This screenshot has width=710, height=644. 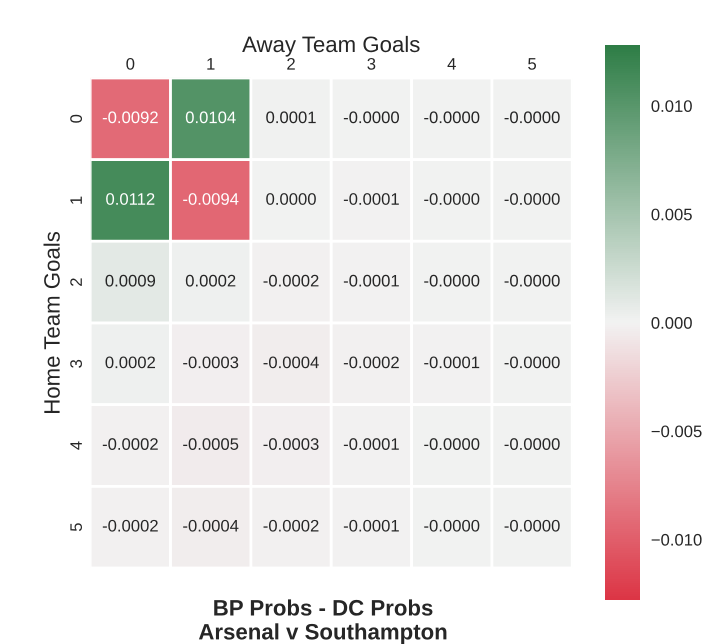 I want to click on color-bar-label: −0.005, so click(x=677, y=431).